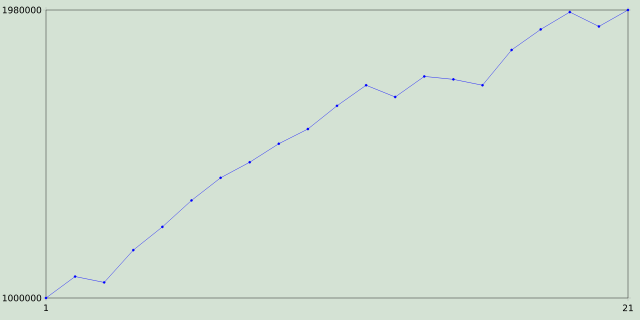 The height and width of the screenshot is (320, 640). Describe the element at coordinates (22, 10) in the screenshot. I see `y-tick-label: 1980000` at that location.